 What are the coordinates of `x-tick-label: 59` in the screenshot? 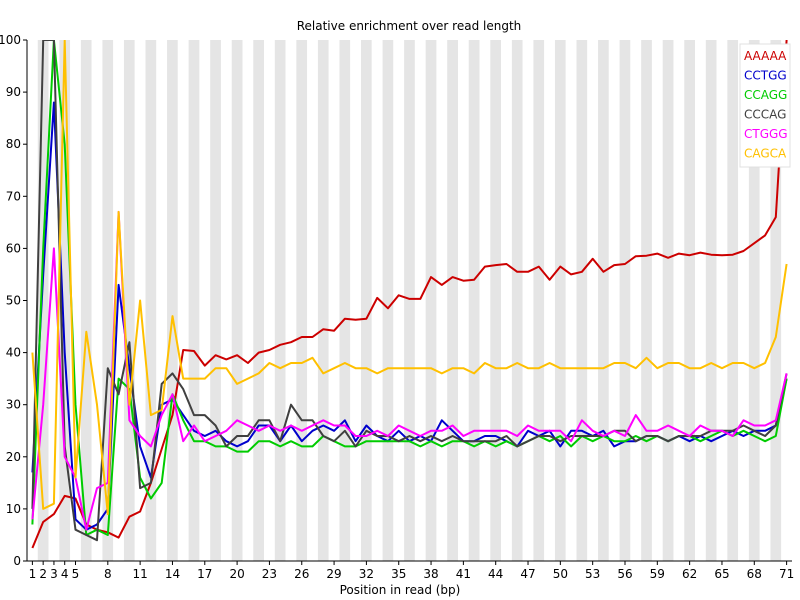 It's located at (657, 574).